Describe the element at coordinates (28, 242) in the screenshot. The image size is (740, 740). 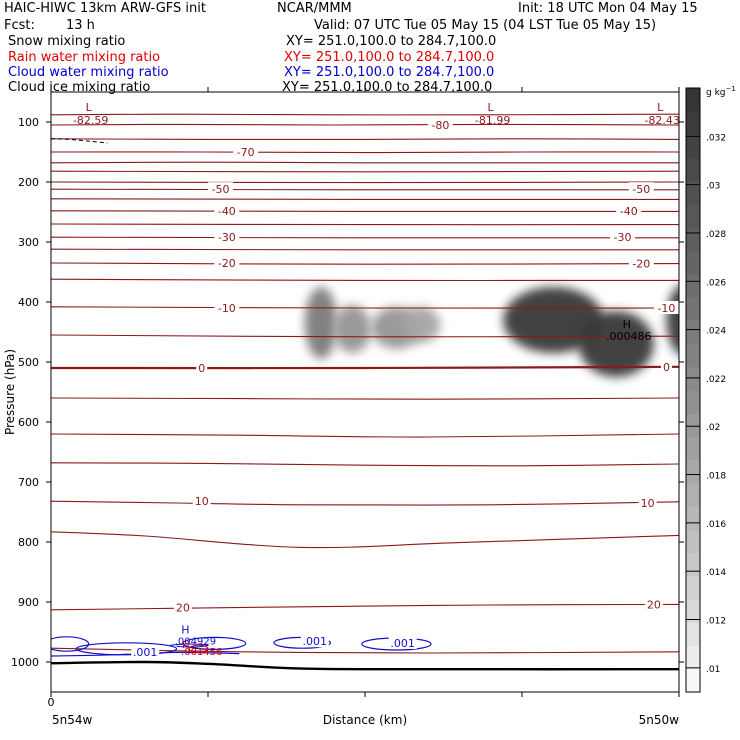
I see `y-tick-label-2: 300` at that location.